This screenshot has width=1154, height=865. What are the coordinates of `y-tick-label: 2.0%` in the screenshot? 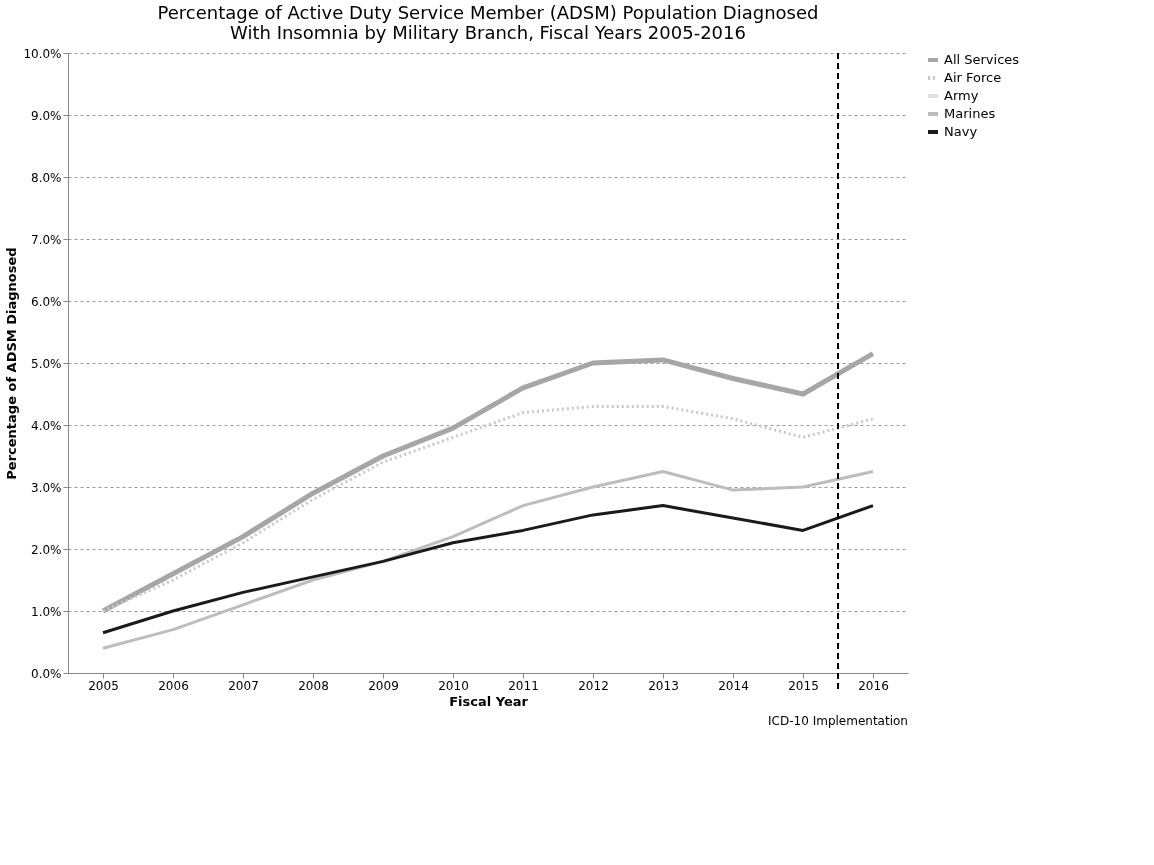 It's located at (46, 549).